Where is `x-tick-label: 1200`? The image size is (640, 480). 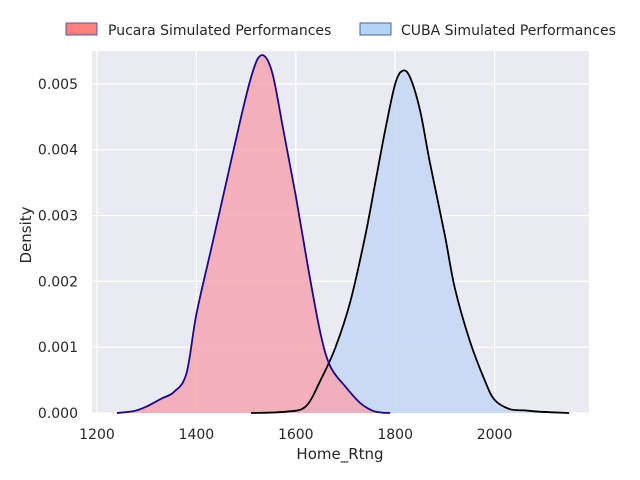
x-tick-label: 1200 is located at coordinates (97, 435).